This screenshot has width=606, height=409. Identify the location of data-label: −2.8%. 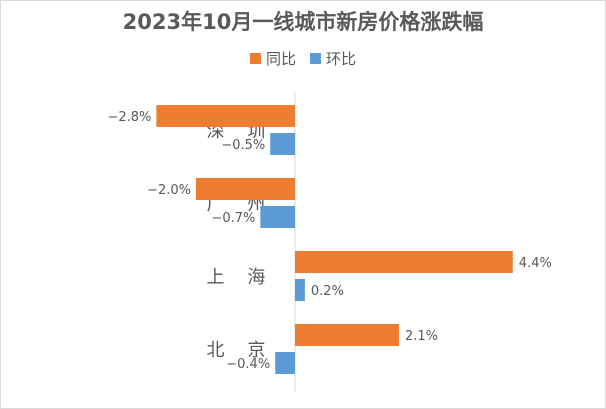
(129, 117).